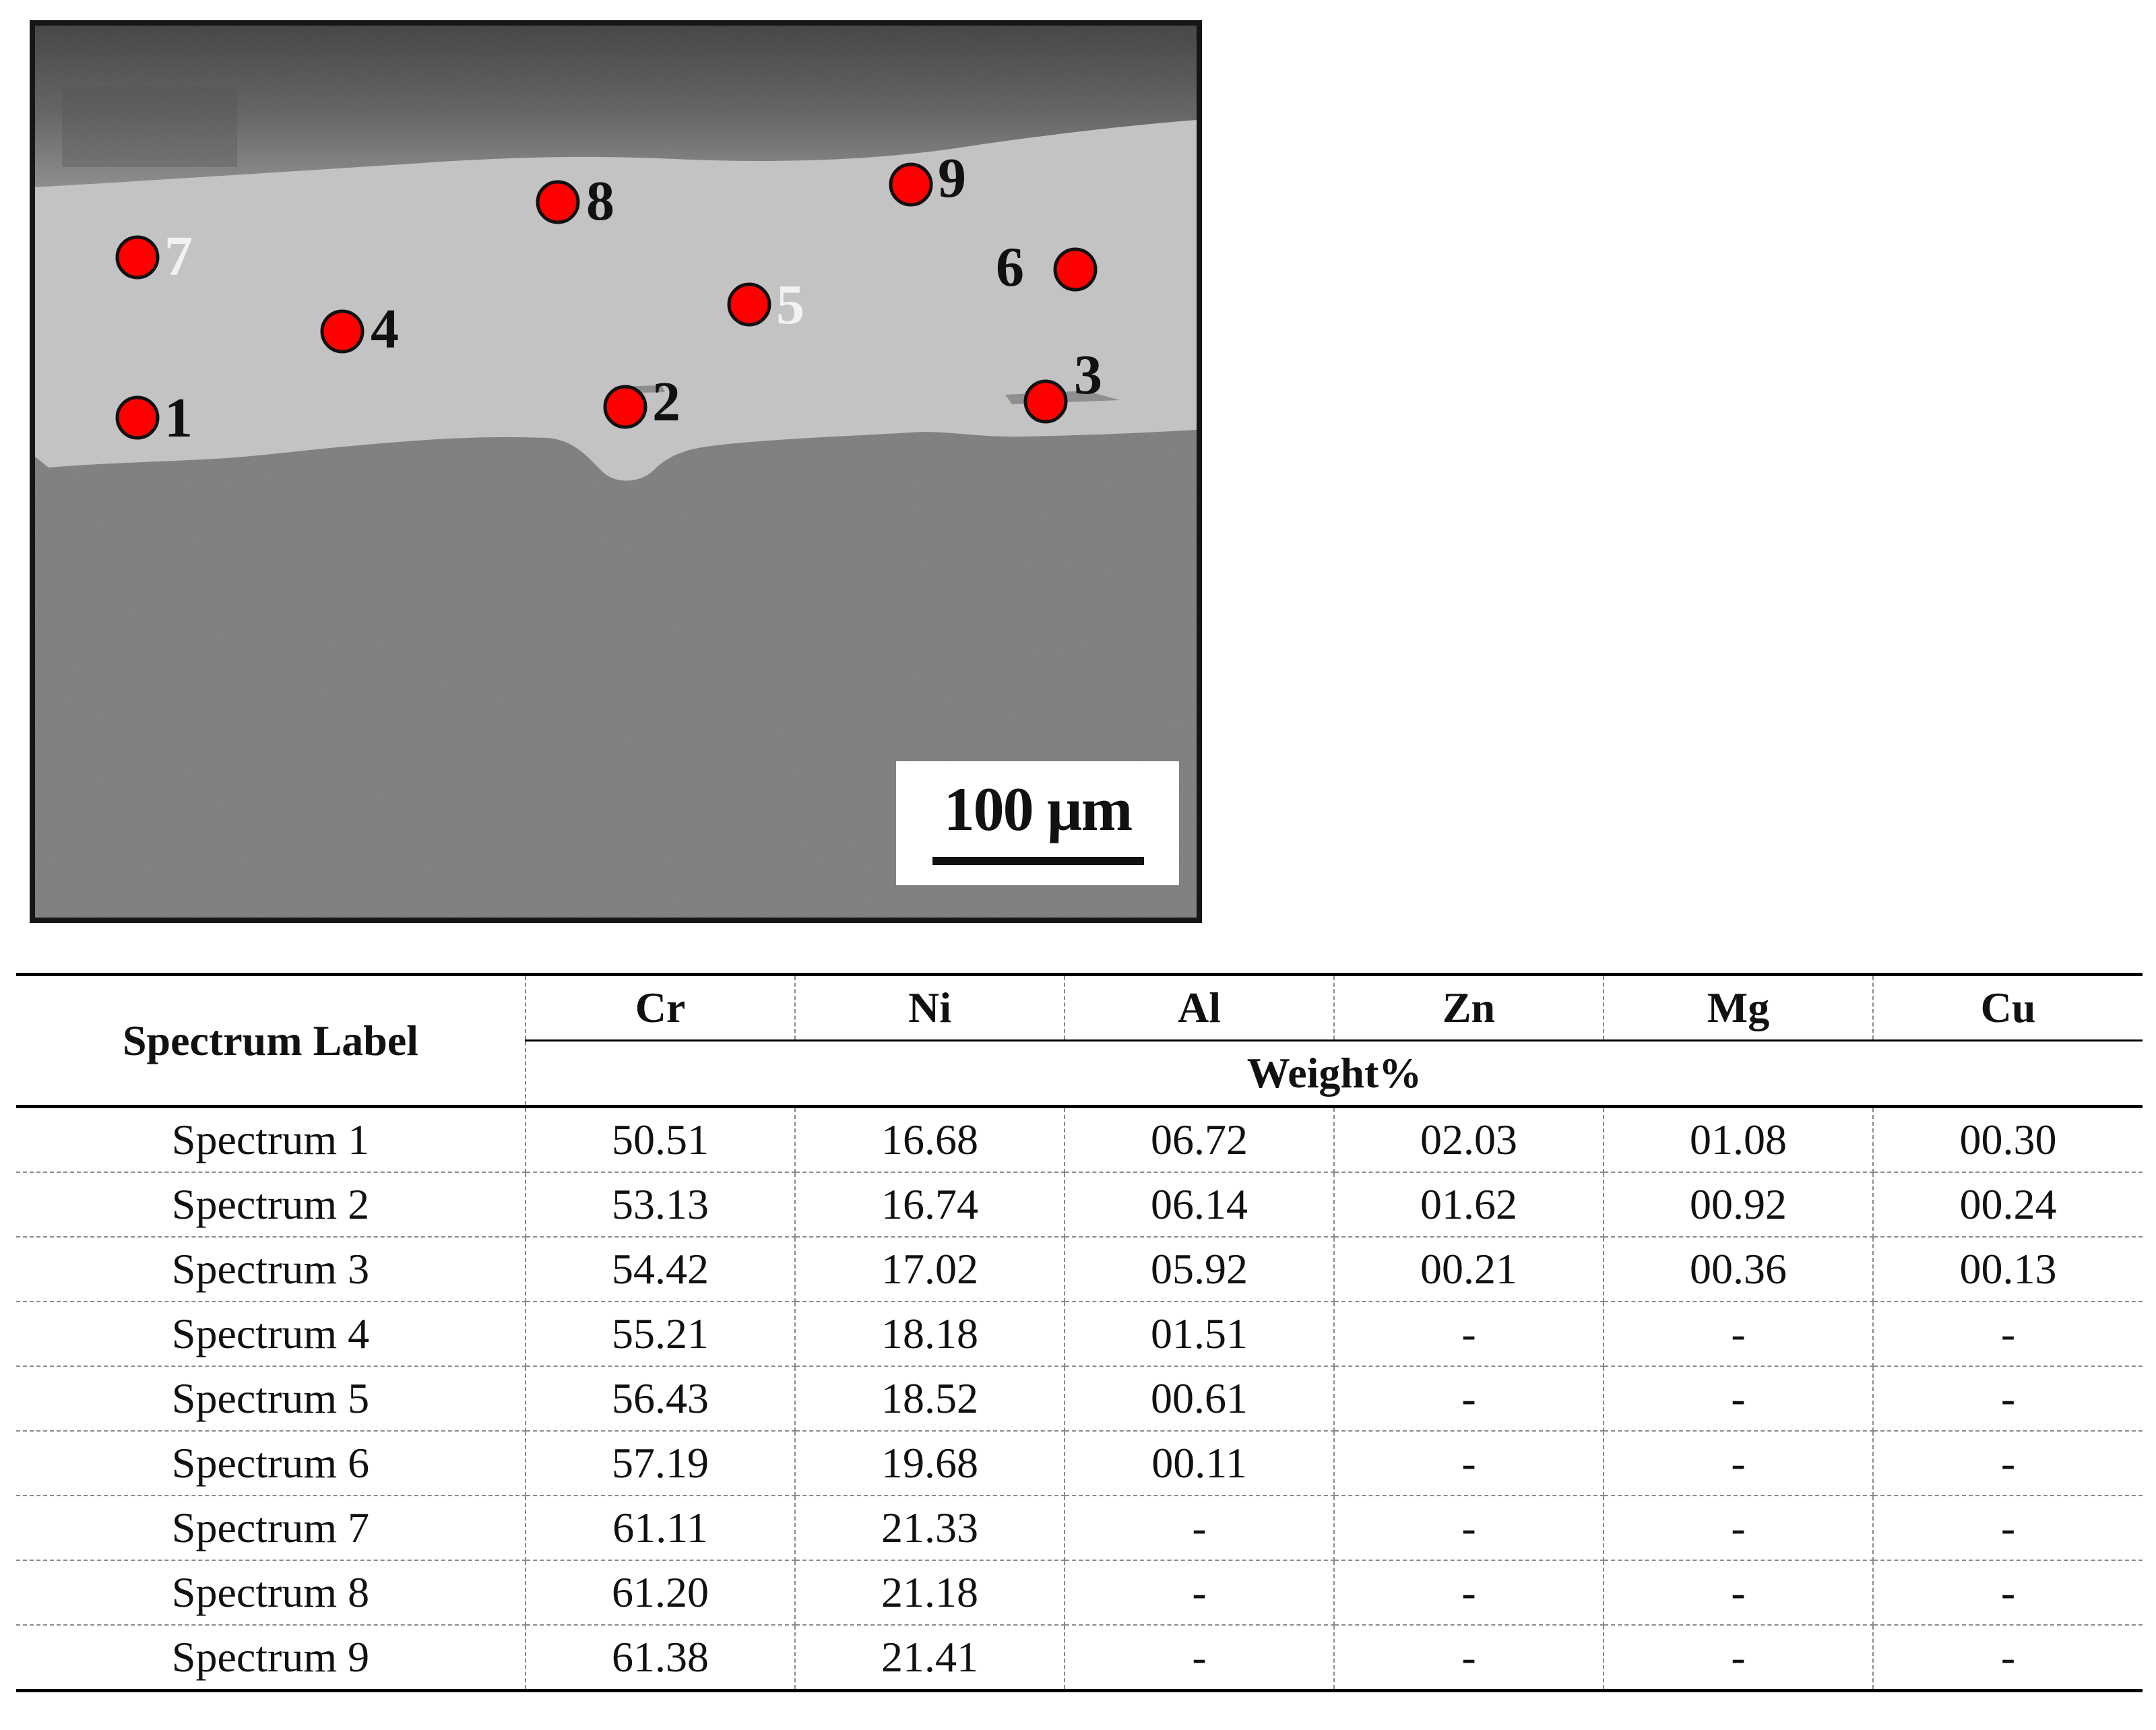 This screenshot has width=2156, height=1730. I want to click on spectrum-label-cell: Spectrum 1, so click(271, 1139).